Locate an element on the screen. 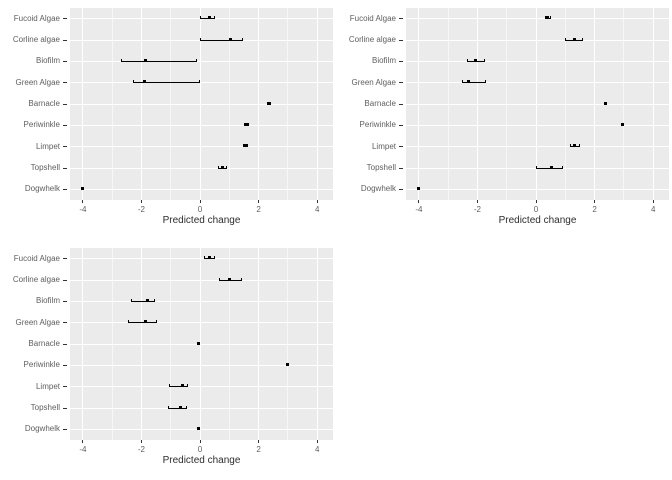 The height and width of the screenshot is (480, 672). x-axis-tick-label: -4 is located at coordinates (83, 209).